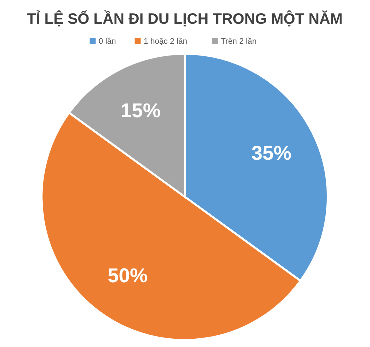 The width and height of the screenshot is (370, 347). Describe the element at coordinates (272, 153) in the screenshot. I see `data-label: 35%` at that location.